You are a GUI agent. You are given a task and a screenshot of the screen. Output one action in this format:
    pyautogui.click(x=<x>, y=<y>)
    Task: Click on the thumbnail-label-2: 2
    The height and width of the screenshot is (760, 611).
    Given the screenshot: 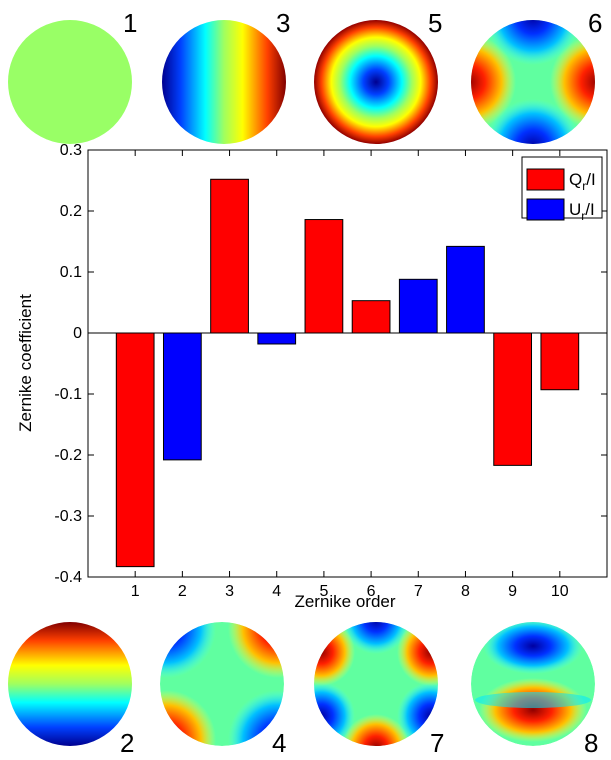 What is the action you would take?
    pyautogui.click(x=127, y=743)
    